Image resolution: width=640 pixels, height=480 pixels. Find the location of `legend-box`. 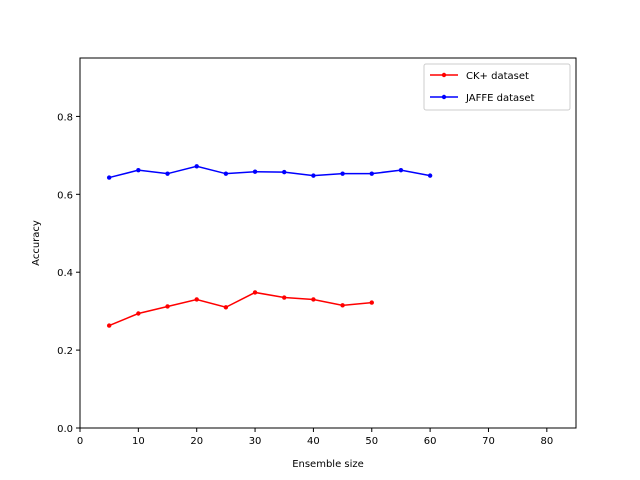

legend-box is located at coordinates (497, 87).